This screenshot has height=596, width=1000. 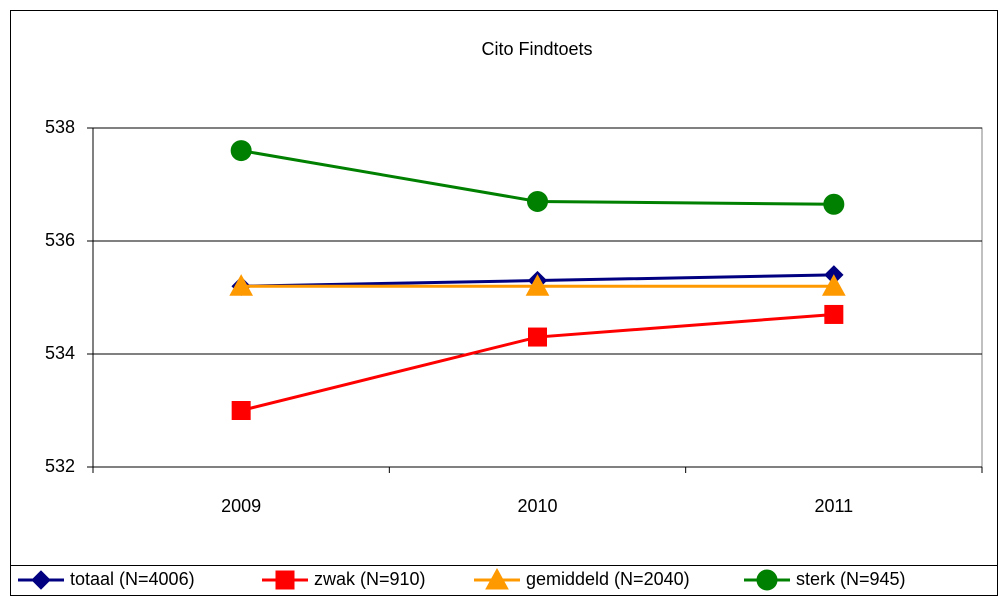 I want to click on x-tick-label: 2011, so click(x=833, y=506).